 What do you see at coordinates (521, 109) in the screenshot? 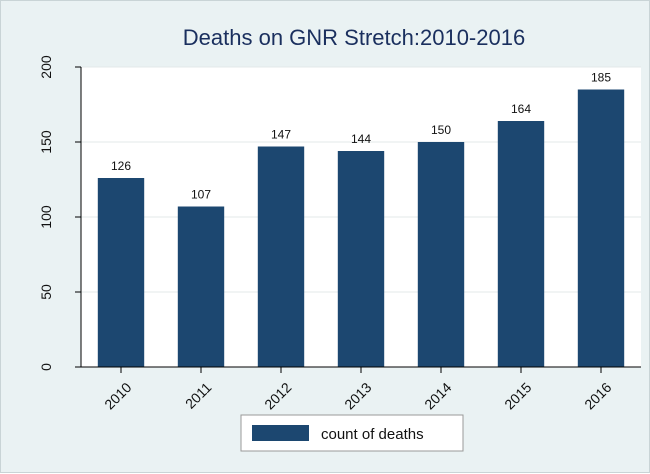
I see `data-label-2015: 164` at bounding box center [521, 109].